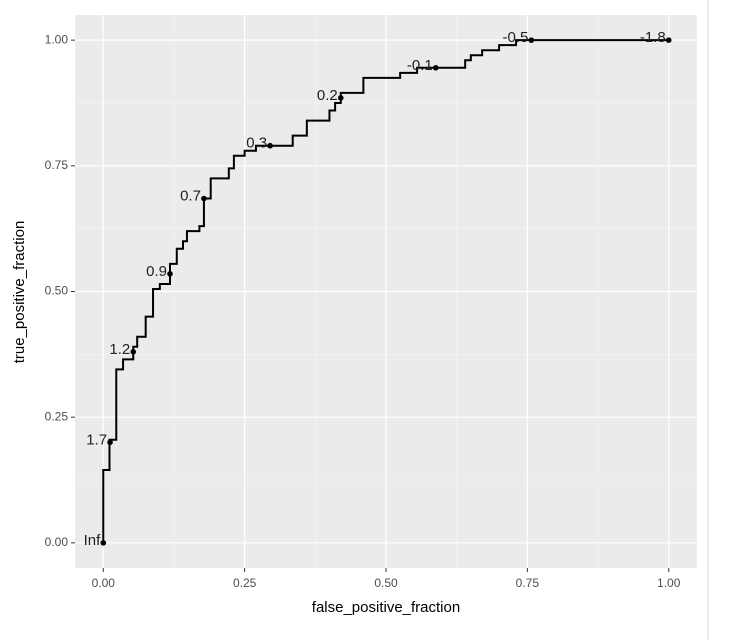 The width and height of the screenshot is (730, 640). I want to click on cutoff-label: 1.7, so click(96, 439).